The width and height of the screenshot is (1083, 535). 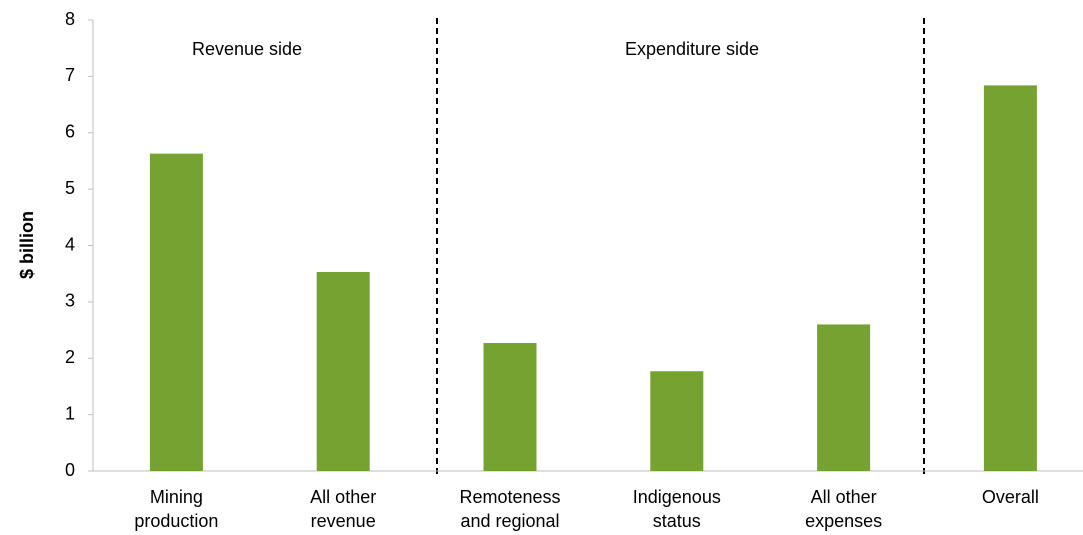 What do you see at coordinates (176, 521) in the screenshot?
I see `x-tick-label-line: production` at bounding box center [176, 521].